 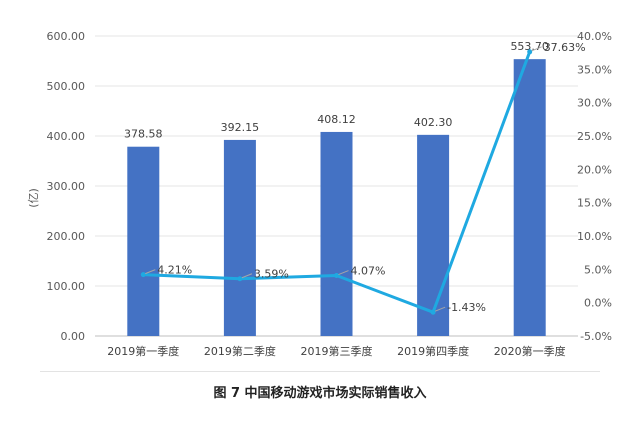 I want to click on right-tick-label: 35.0%, so click(x=594, y=69).